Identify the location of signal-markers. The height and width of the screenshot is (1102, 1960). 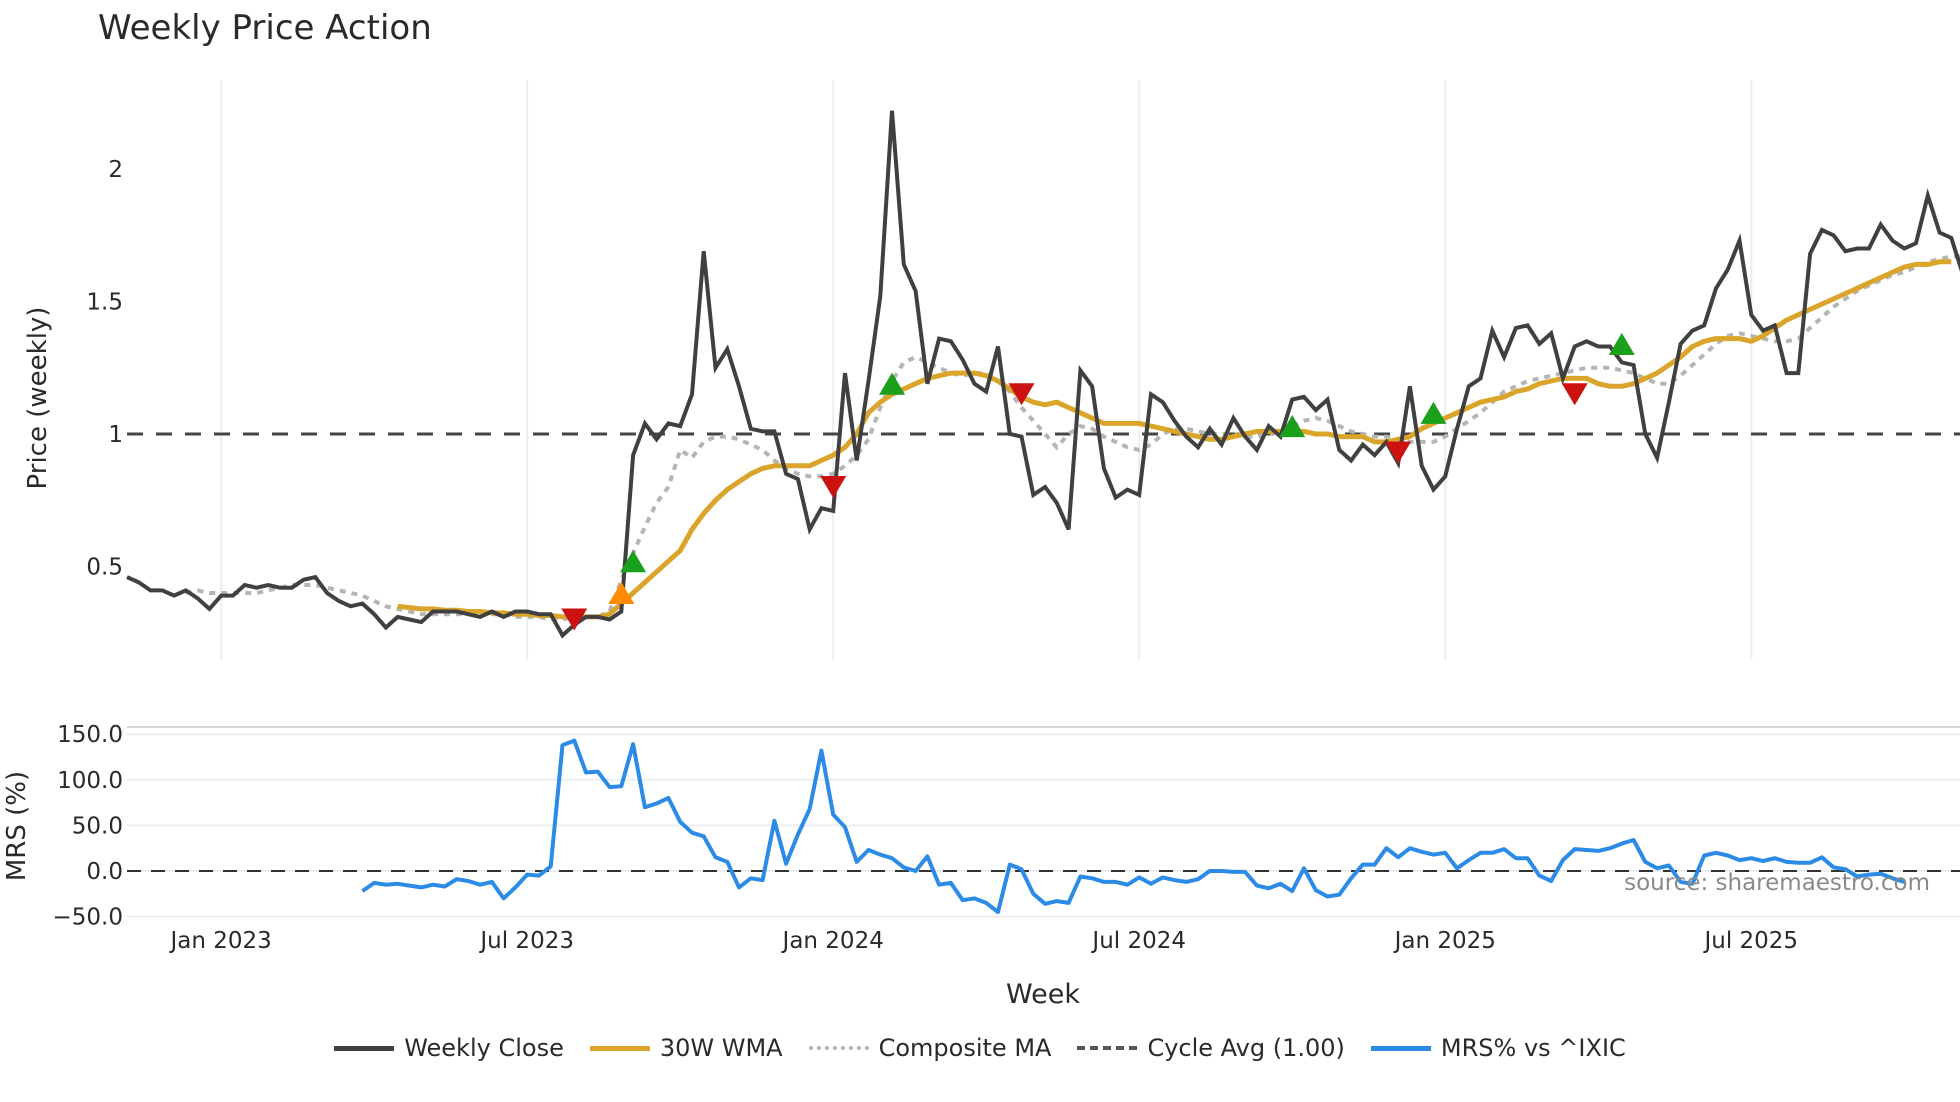
(1098, 481).